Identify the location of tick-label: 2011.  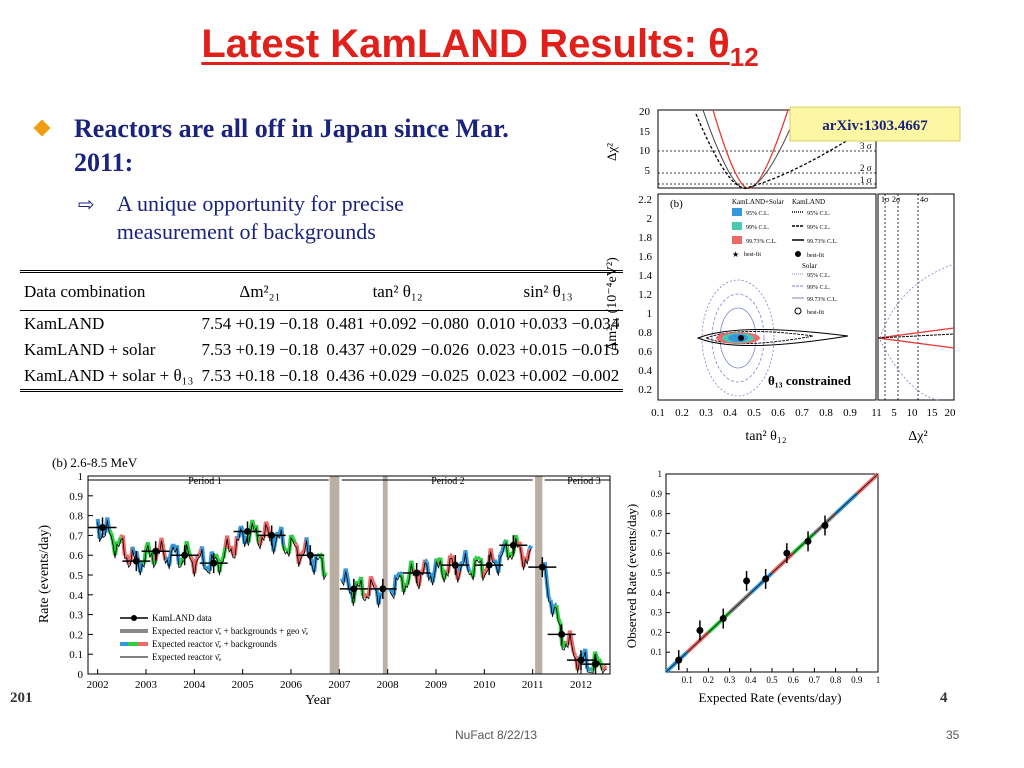
(533, 685).